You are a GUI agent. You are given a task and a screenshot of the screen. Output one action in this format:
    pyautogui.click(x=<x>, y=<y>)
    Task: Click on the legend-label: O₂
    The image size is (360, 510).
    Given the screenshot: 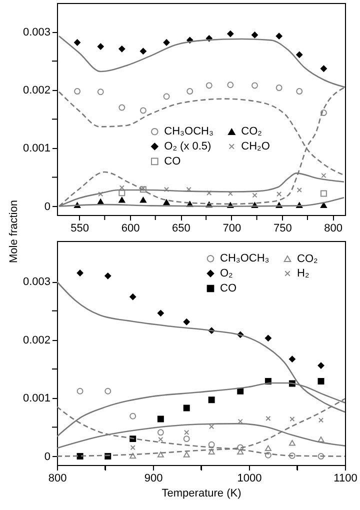 What is the action you would take?
    pyautogui.click(x=226, y=274)
    